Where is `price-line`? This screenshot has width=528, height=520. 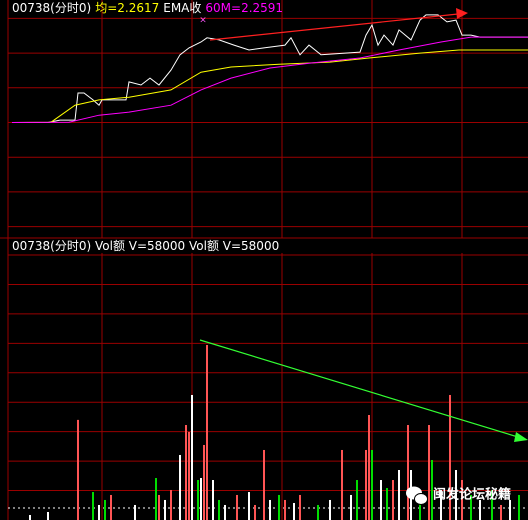 price-line is located at coordinates (269, 86).